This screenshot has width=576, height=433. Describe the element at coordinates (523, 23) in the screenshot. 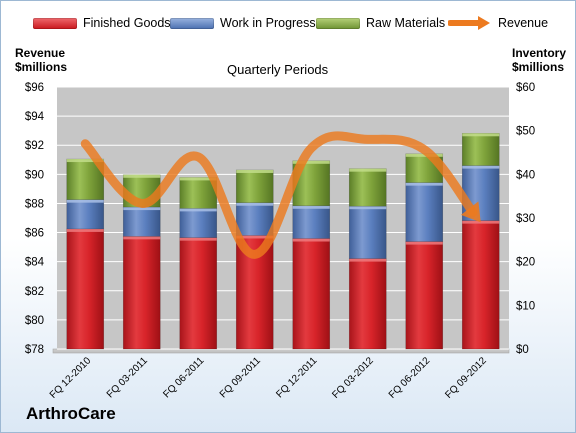

I see `legend-label-revenue: Revenue` at that location.